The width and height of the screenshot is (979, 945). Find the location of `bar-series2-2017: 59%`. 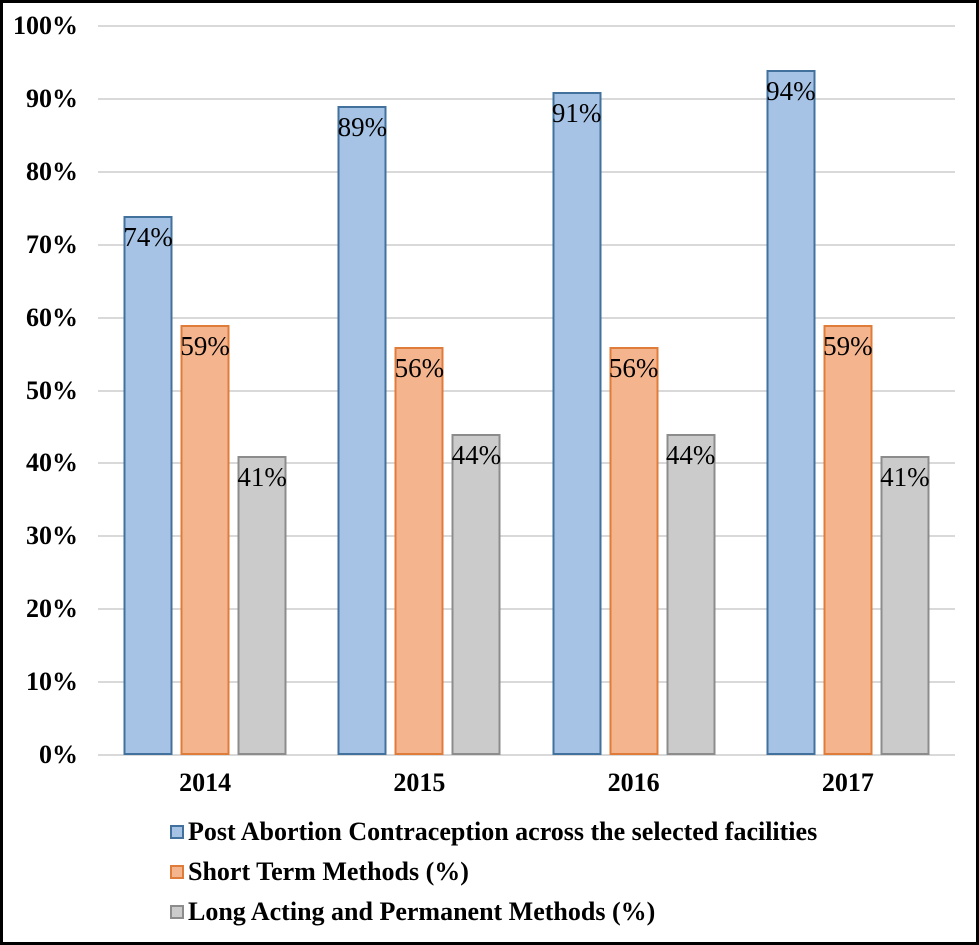

bar-series2-2017: 59% is located at coordinates (848, 539).